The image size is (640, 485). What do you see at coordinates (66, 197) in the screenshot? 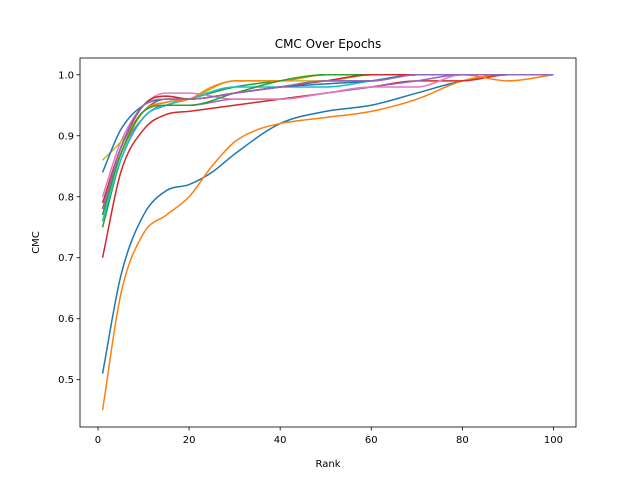
I see `y-tick-label: 0.8` at bounding box center [66, 197].